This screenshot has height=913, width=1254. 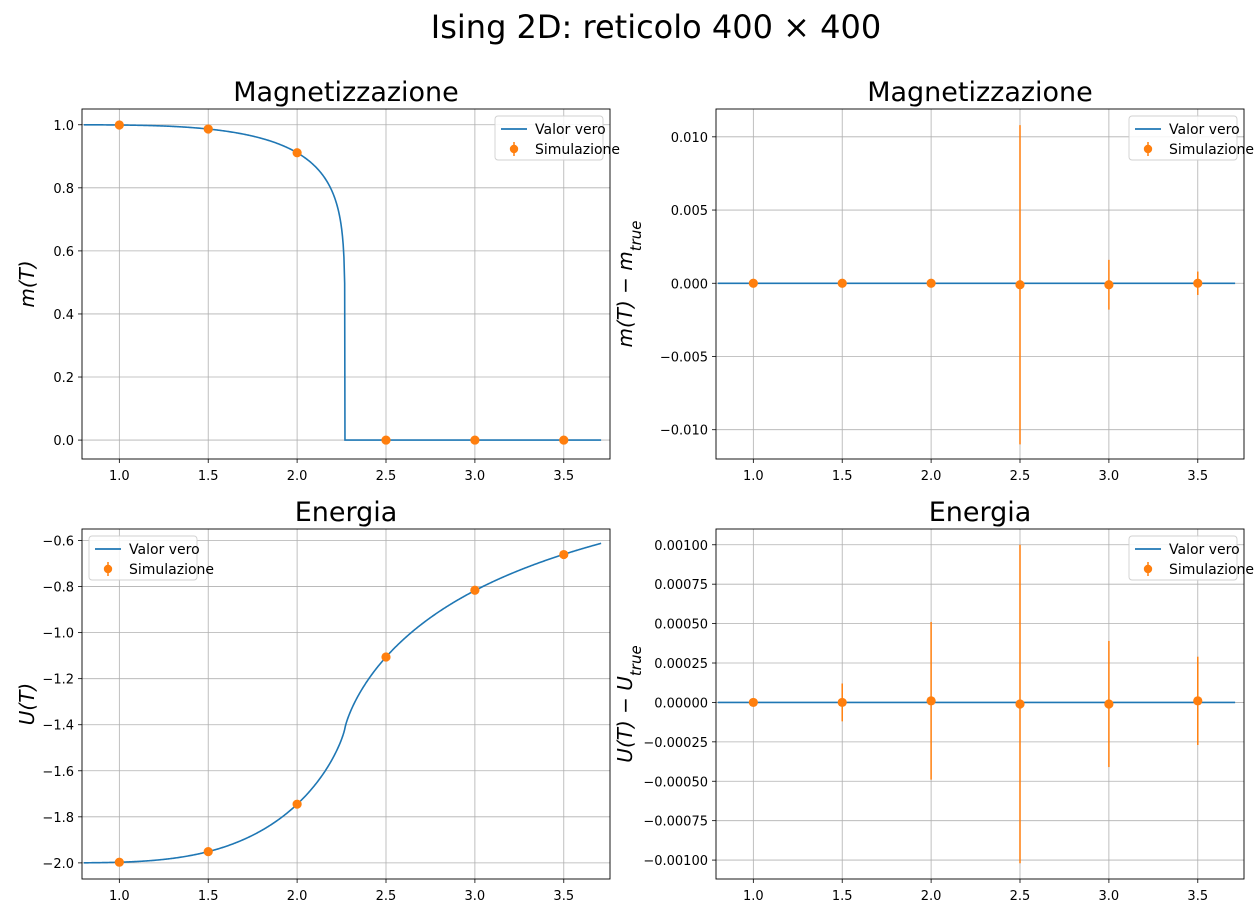 I want to click on subplot-title: Energia, so click(x=980, y=512).